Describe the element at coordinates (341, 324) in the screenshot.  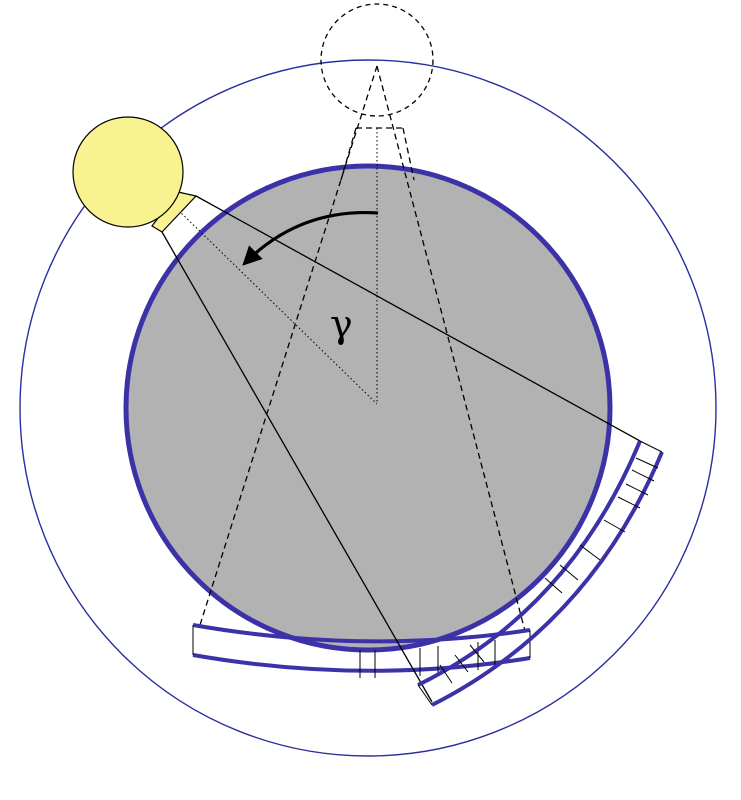
I see `angle-gamma-label: γ` at that location.